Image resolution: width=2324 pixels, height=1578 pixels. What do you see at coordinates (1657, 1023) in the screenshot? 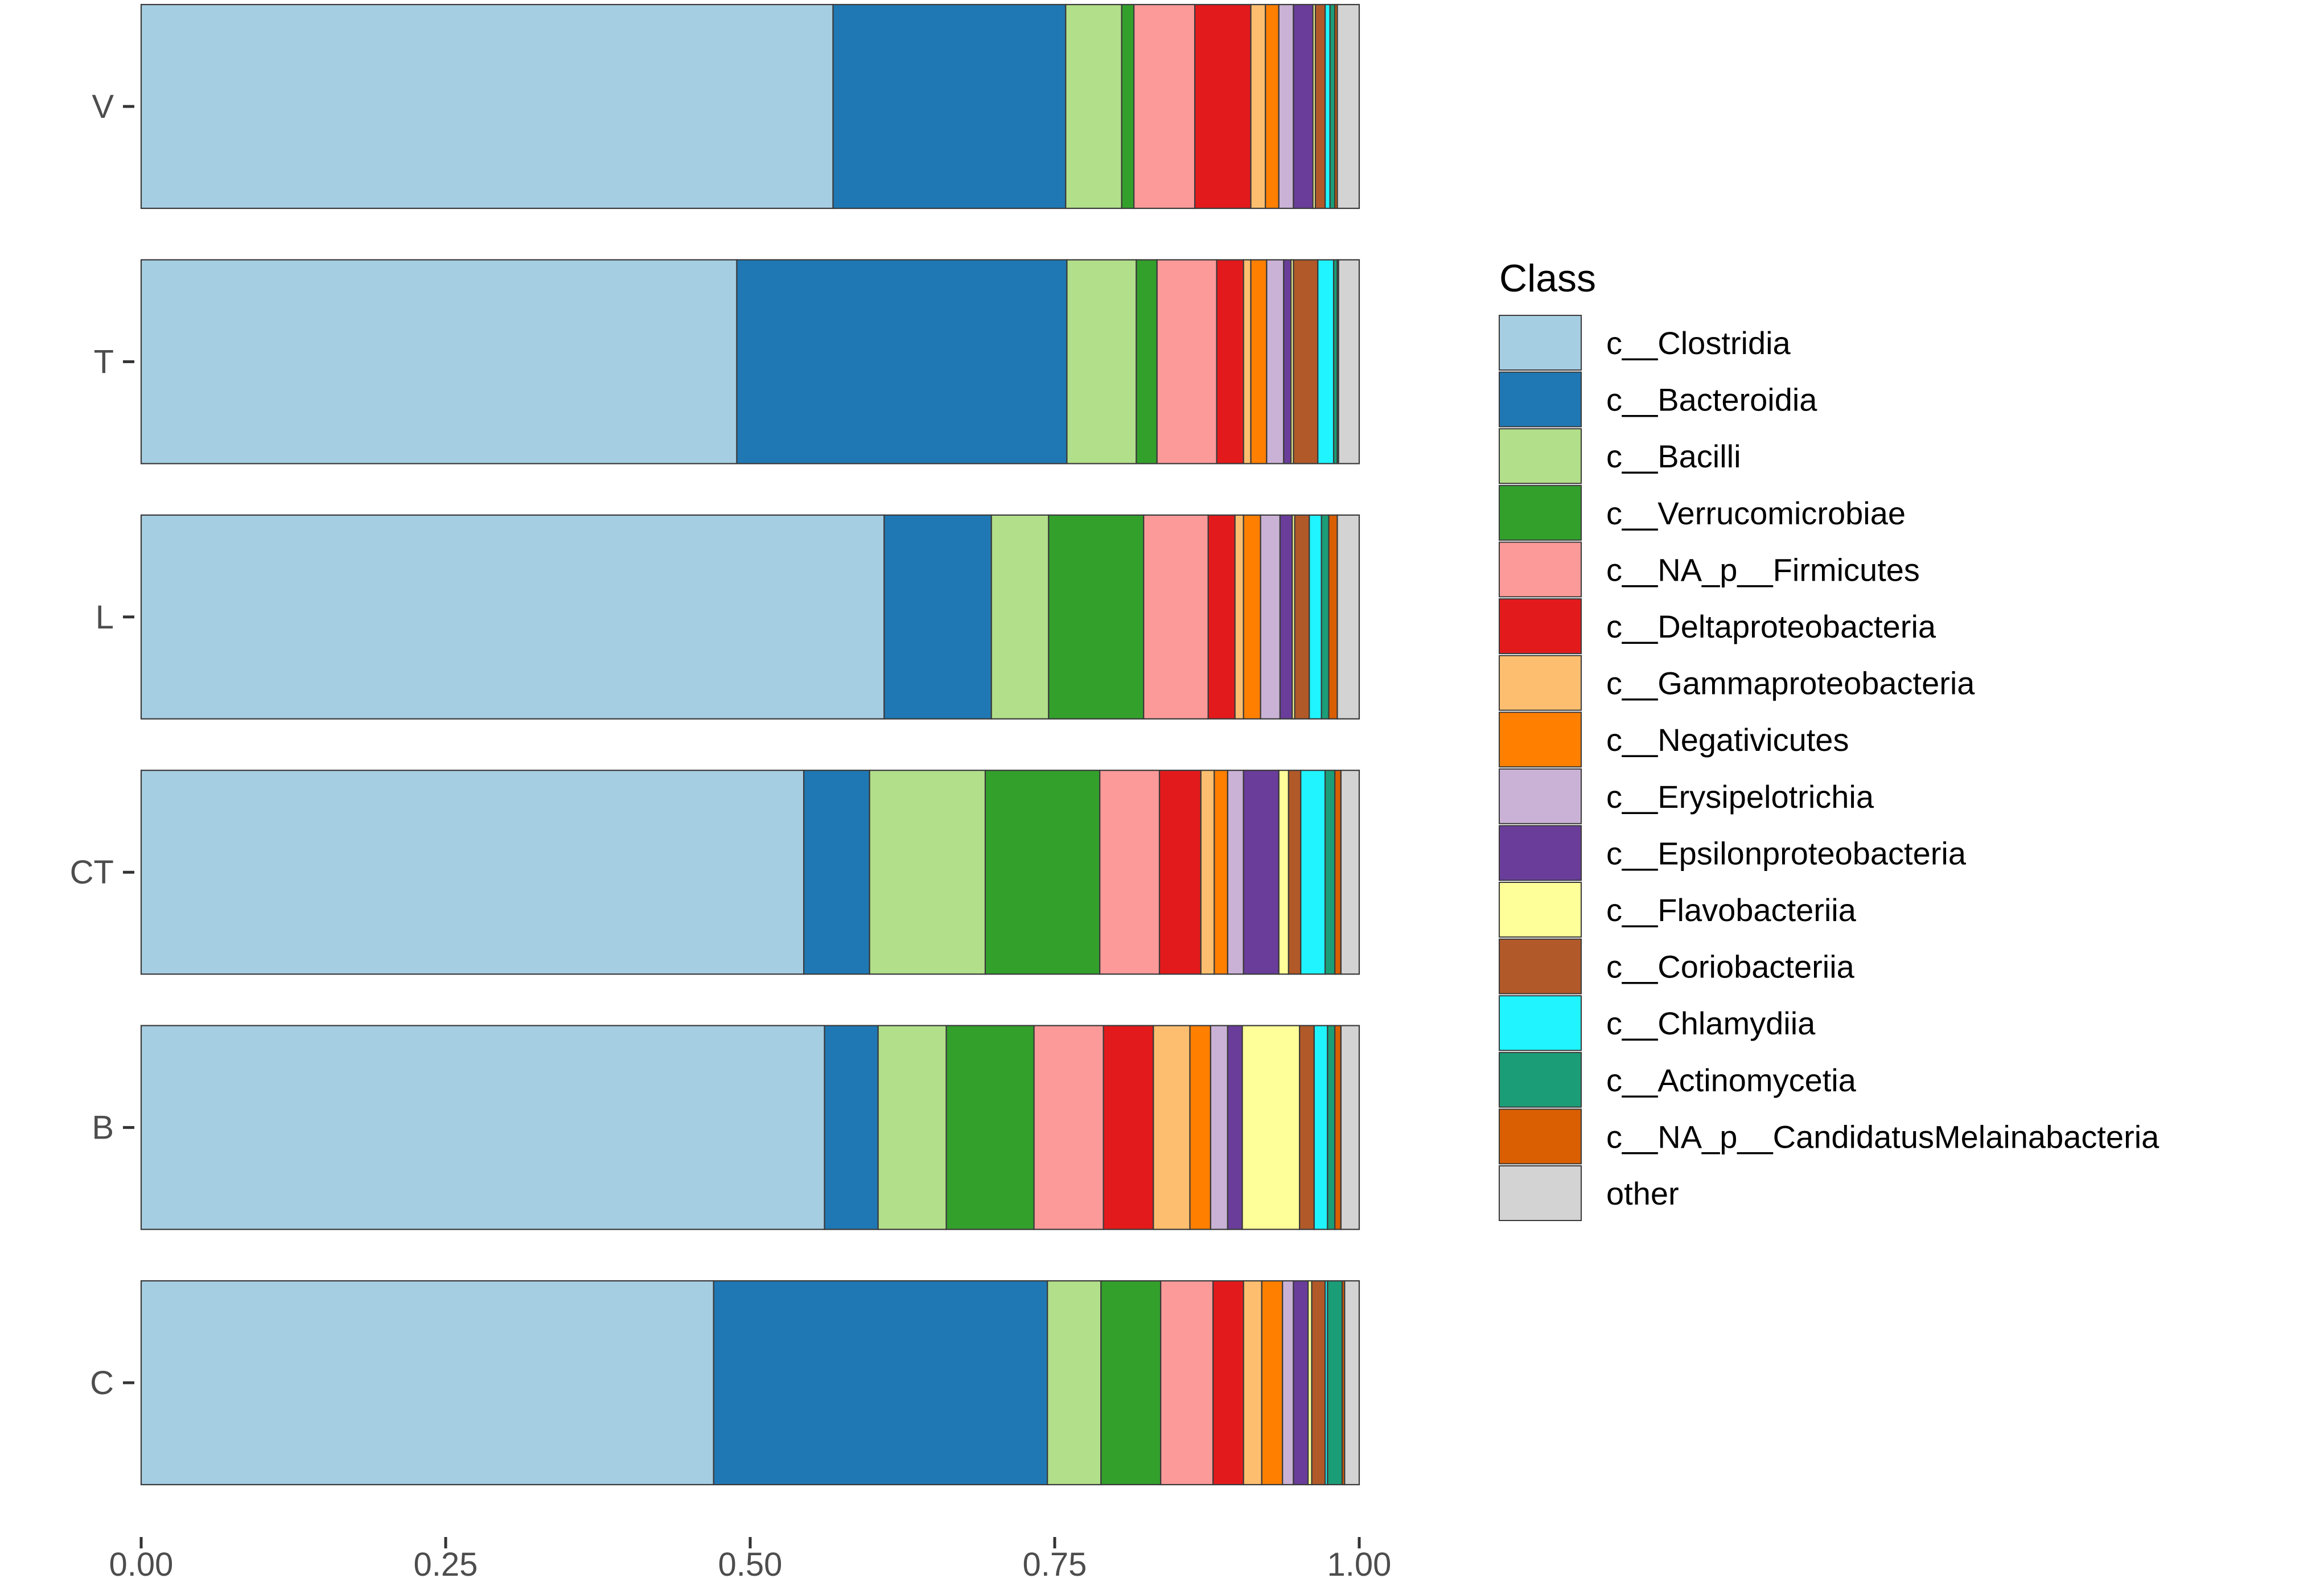
I see `legend-item-c-chlamydiia: c__Chlamydiia` at bounding box center [1657, 1023].